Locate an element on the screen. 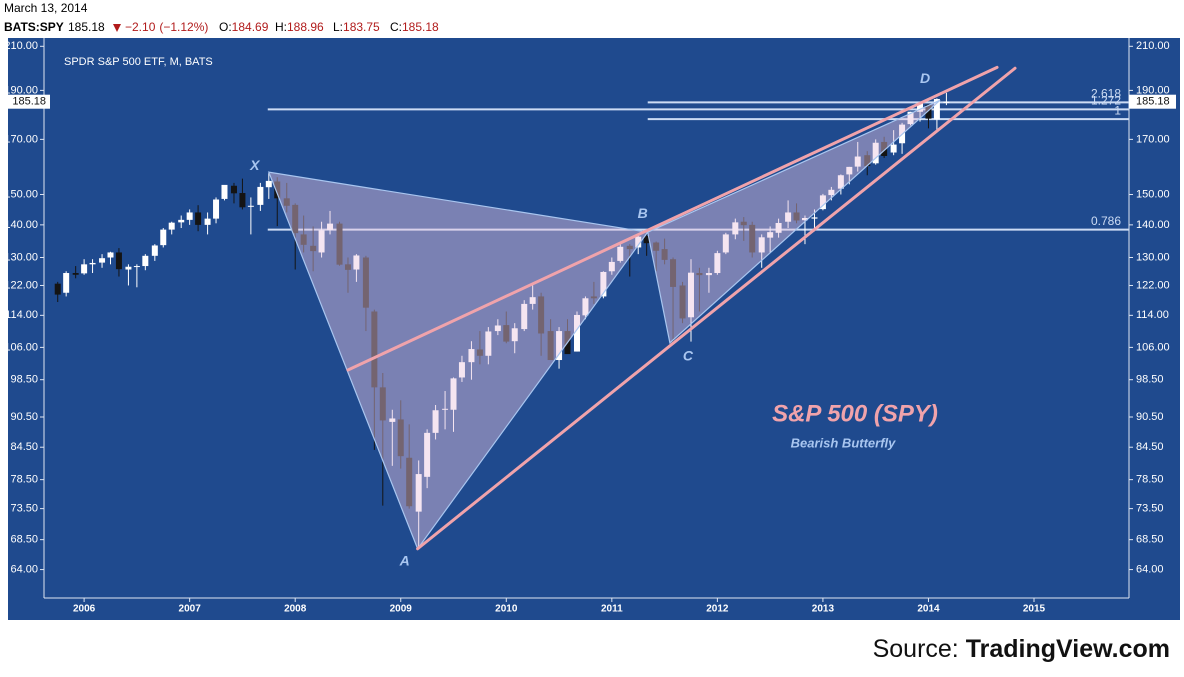  value: 185.18 is located at coordinates (420, 27).